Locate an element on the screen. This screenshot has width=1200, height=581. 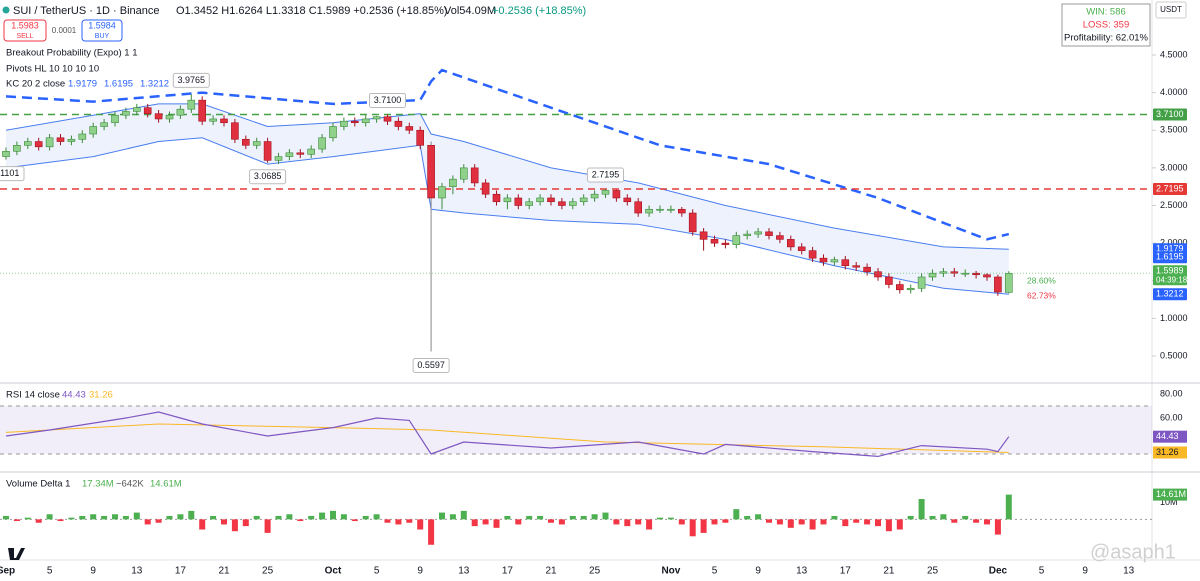
buy-price: 1.5984 is located at coordinates (102, 25).